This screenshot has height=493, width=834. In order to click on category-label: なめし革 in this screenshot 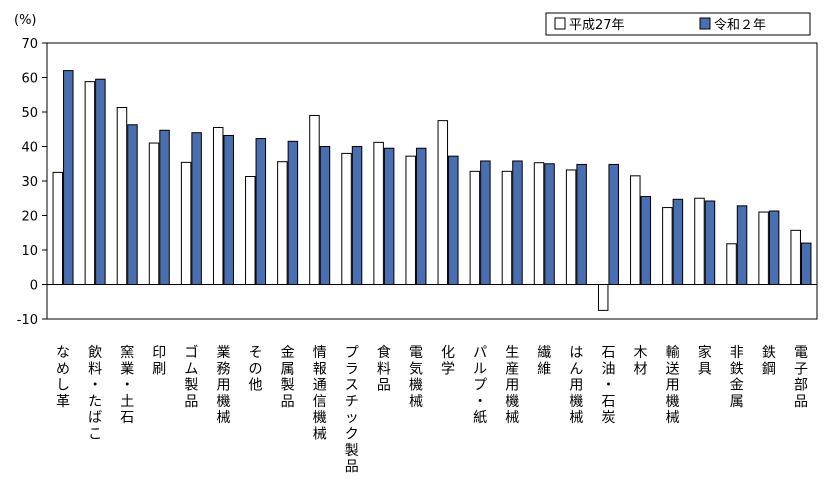, I will do `click(63, 377)`.